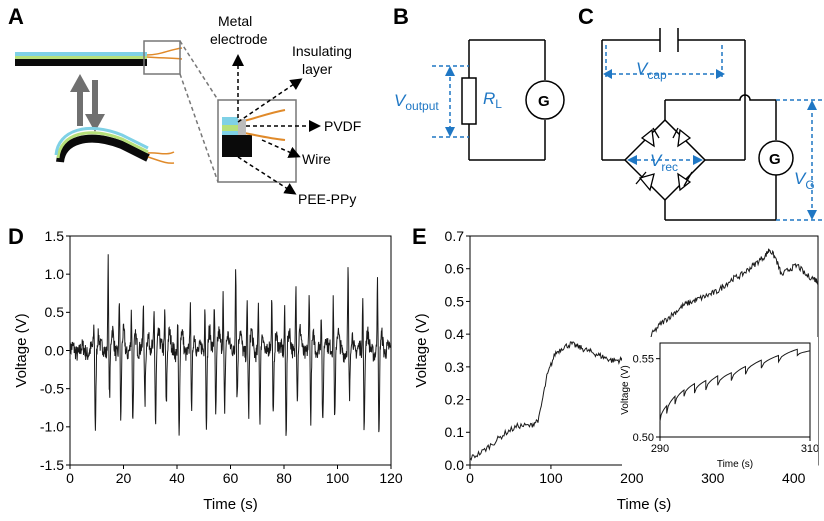  Describe the element at coordinates (284, 478) in the screenshot. I see `x-tick-label: 80` at that location.